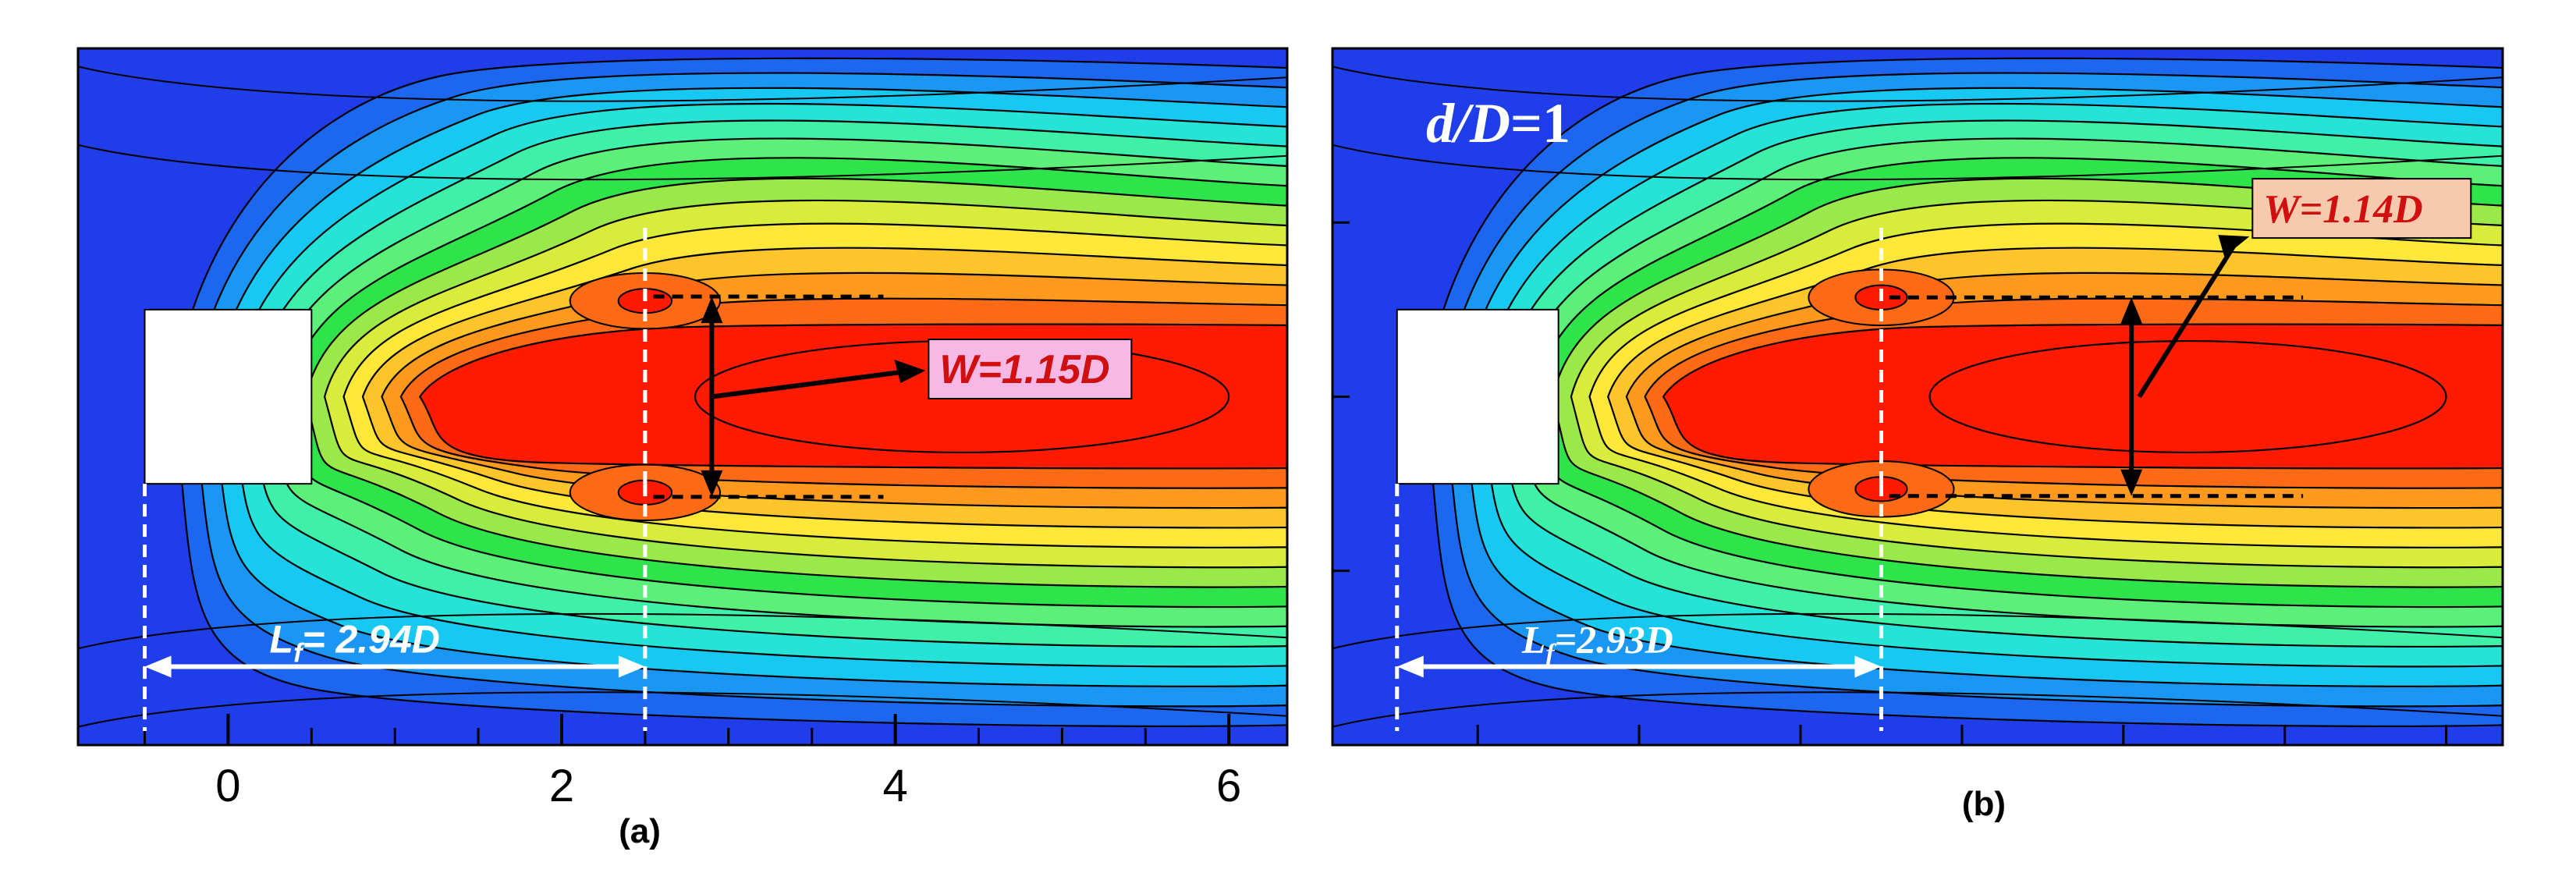  What do you see at coordinates (894, 786) in the screenshot?
I see `x-tick-label: 4` at bounding box center [894, 786].